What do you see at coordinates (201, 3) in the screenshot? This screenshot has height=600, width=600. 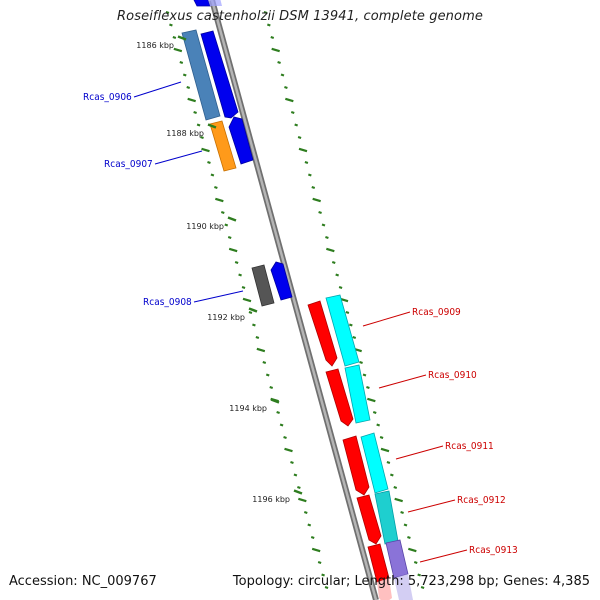 I see `cds-feature-top-partial` at bounding box center [201, 3].